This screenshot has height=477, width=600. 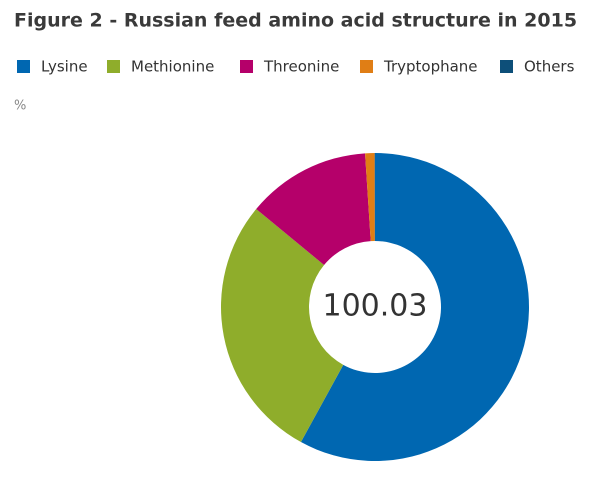 I want to click on legend-label: Lysine, so click(x=64, y=67).